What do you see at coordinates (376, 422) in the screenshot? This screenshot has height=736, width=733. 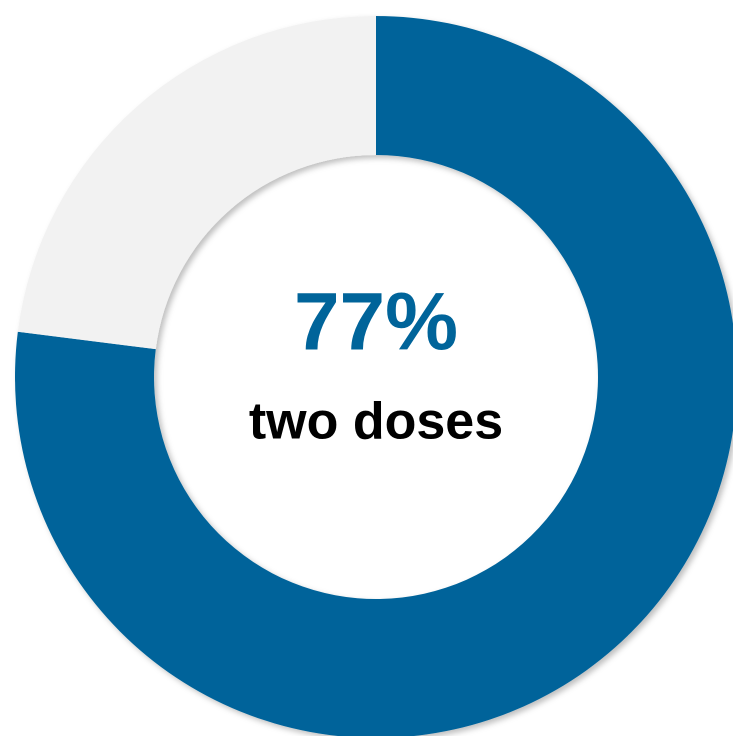 I see `center-category-label: two doses` at bounding box center [376, 422].